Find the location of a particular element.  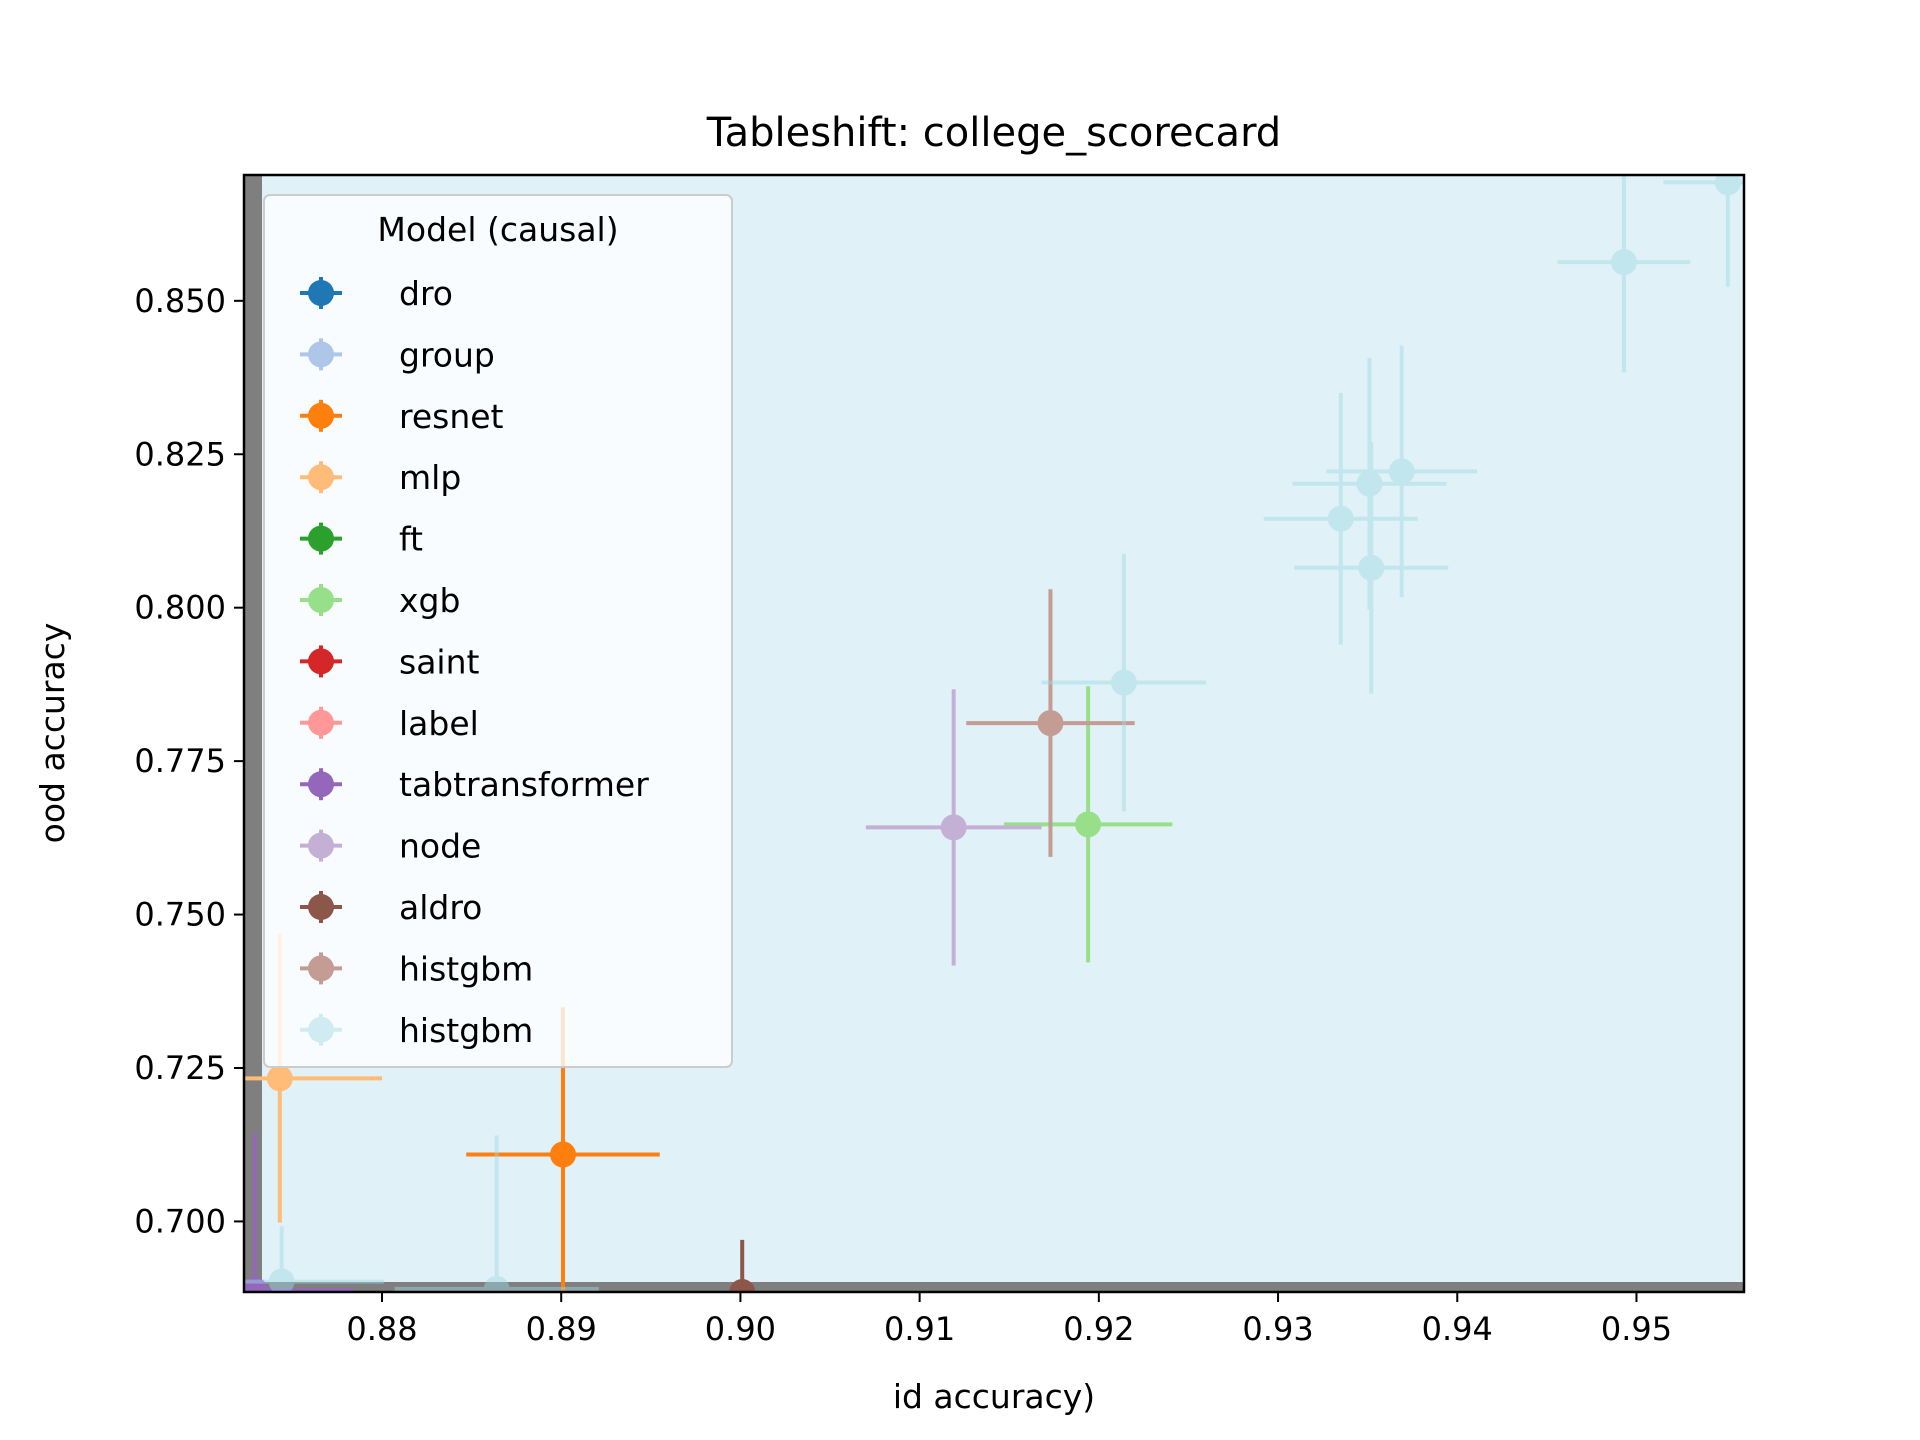

legend-label: resnet is located at coordinates (451, 416).